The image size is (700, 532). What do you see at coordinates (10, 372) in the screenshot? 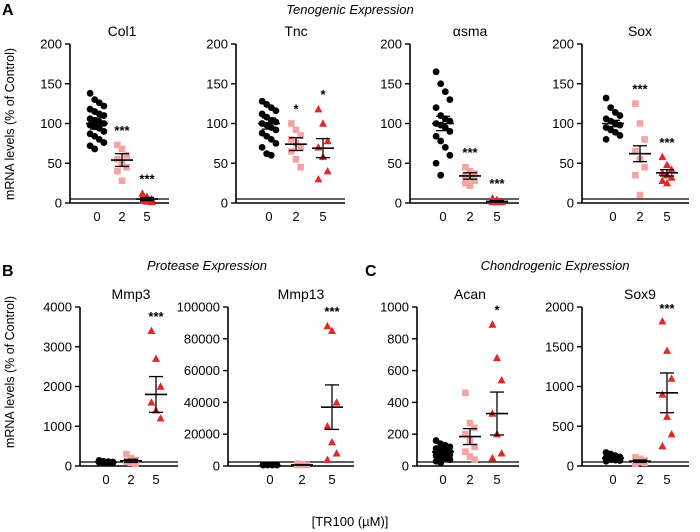
I see `y-axis-label-bottom: mRNA levels (% of Control)` at bounding box center [10, 372].